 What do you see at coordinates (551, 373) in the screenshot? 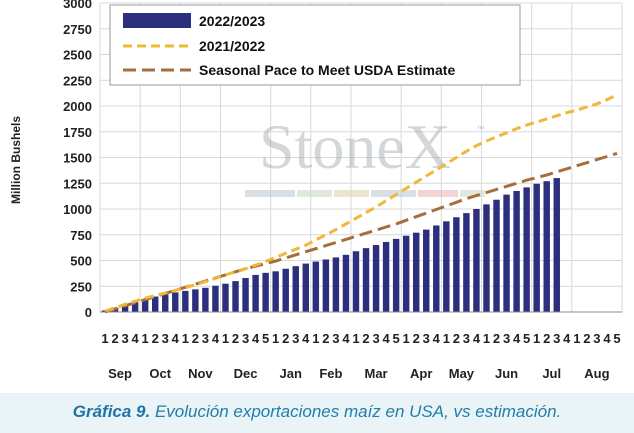
I see `month-label: Jul` at bounding box center [551, 373].